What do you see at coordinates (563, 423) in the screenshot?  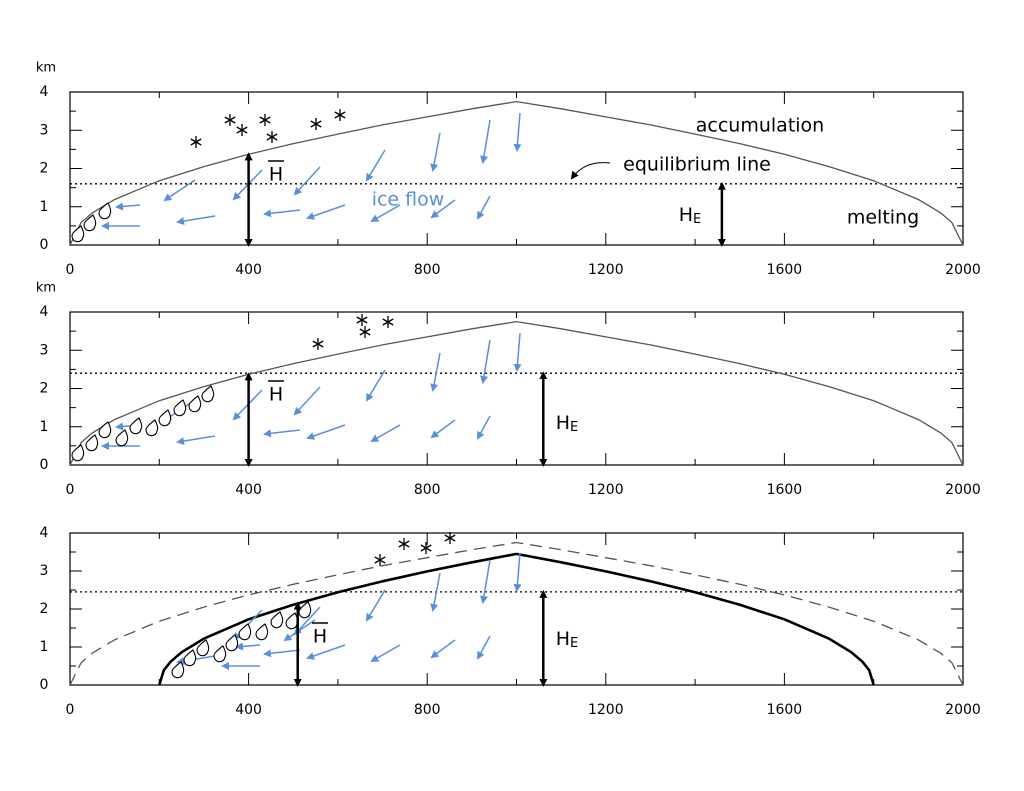 I see `he-main: H` at bounding box center [563, 423].